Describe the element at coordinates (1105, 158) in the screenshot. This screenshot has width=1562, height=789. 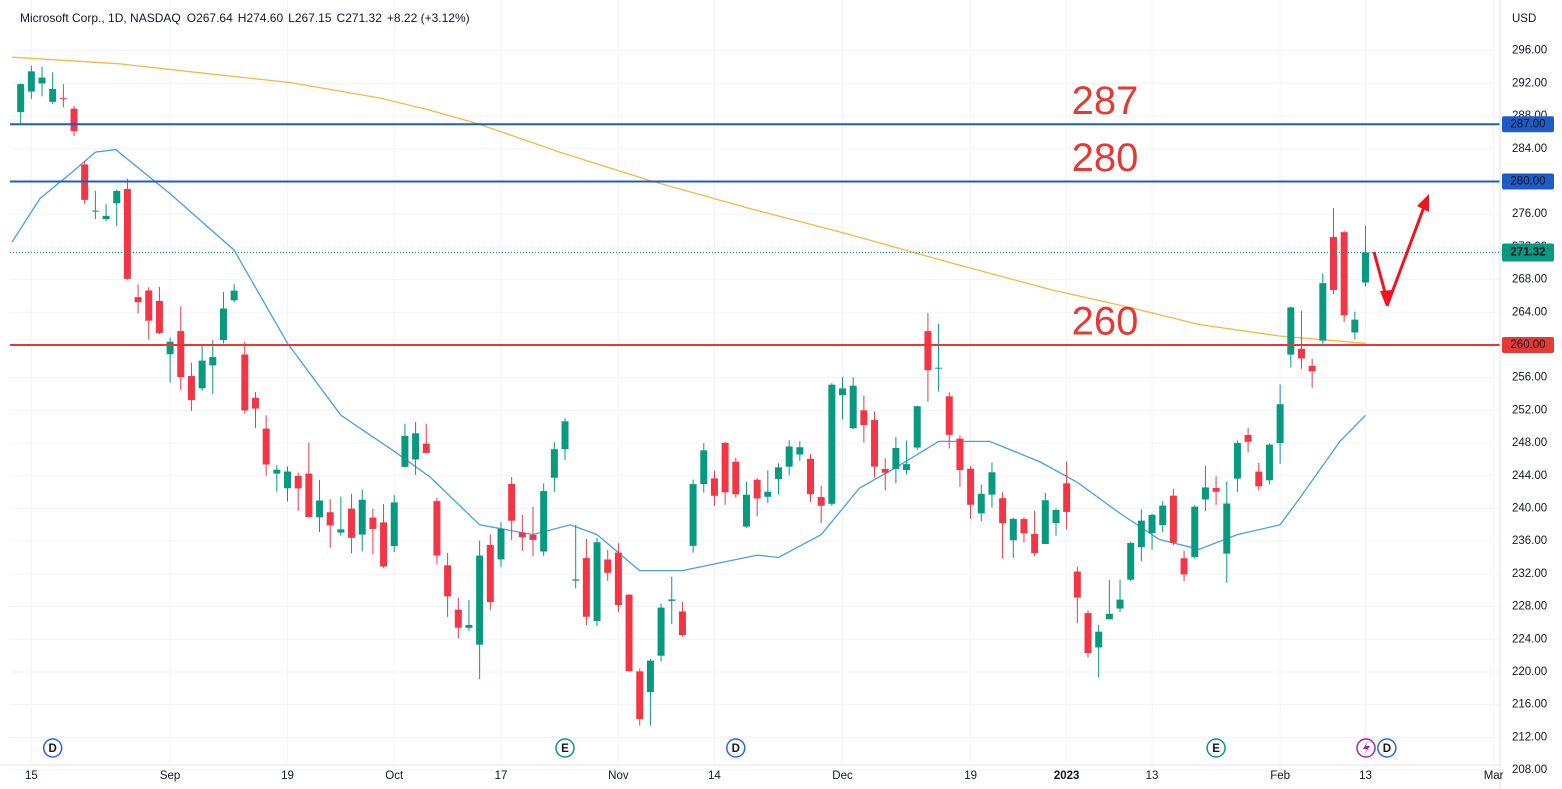
I see `level-label: 280` at that location.